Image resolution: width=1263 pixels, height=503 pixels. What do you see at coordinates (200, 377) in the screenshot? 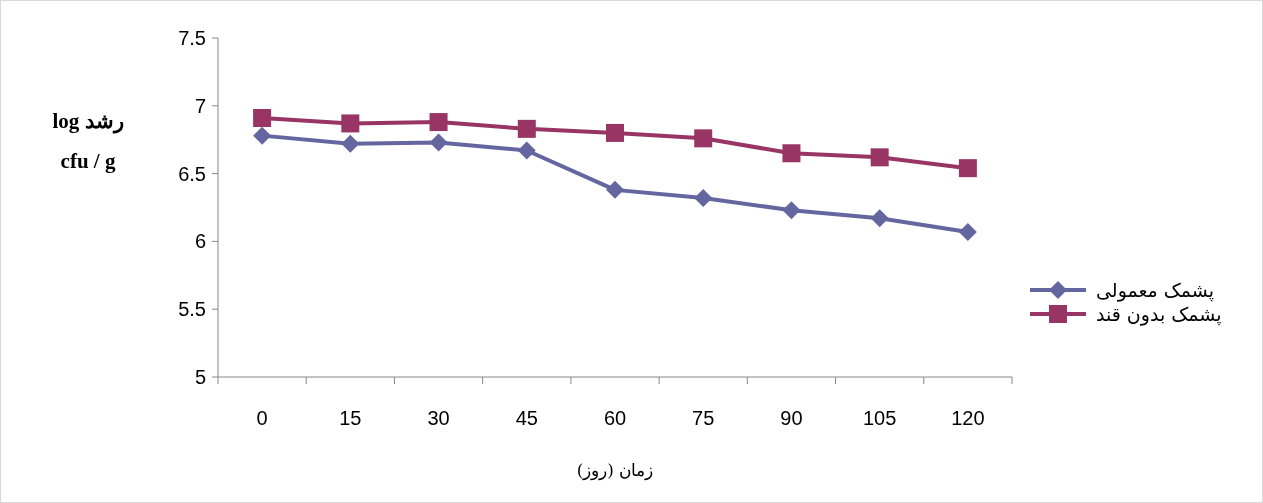
I see `y-tick-label: 5` at bounding box center [200, 377].